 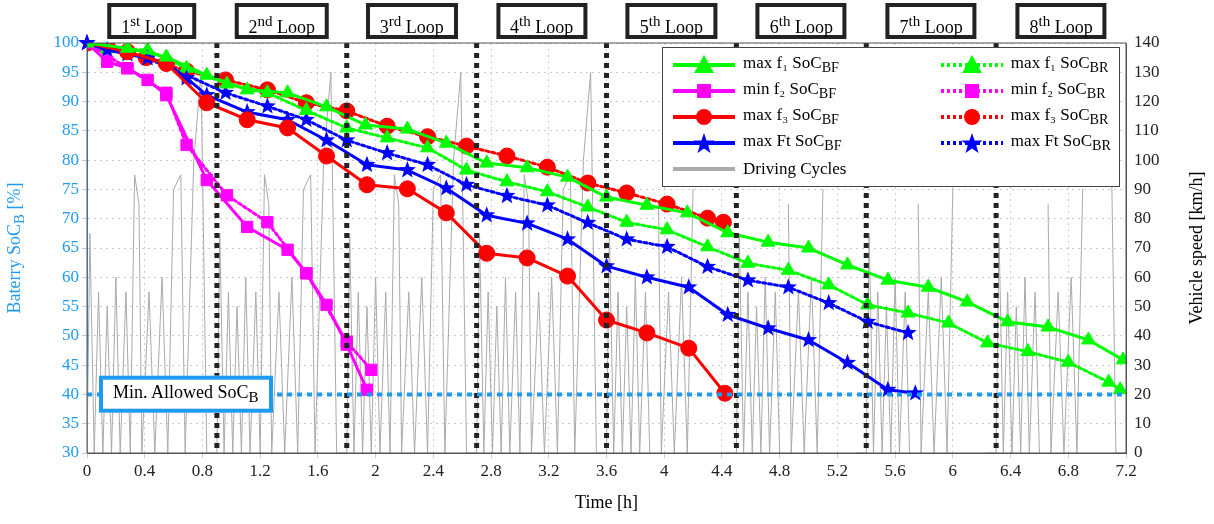 I want to click on x-tick-label: 1.2, so click(x=260, y=470).